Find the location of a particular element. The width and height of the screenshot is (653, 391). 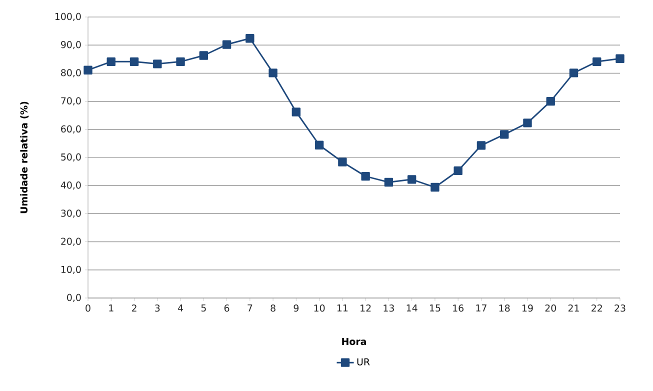

y-axis-title: Umidade relativa (%) is located at coordinates (24, 158).